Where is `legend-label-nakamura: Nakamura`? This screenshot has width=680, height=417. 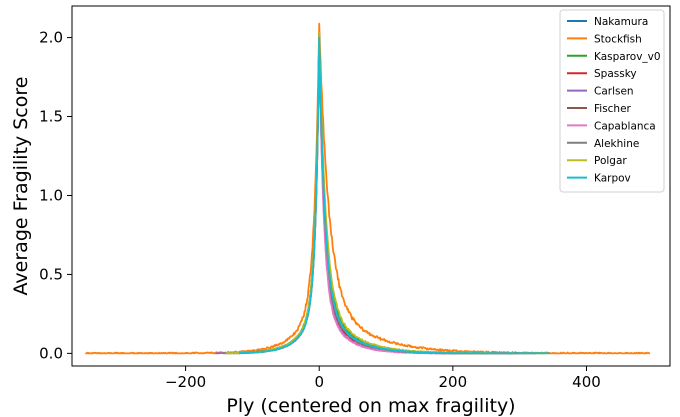 legend-label-nakamura: Nakamura is located at coordinates (621, 22).